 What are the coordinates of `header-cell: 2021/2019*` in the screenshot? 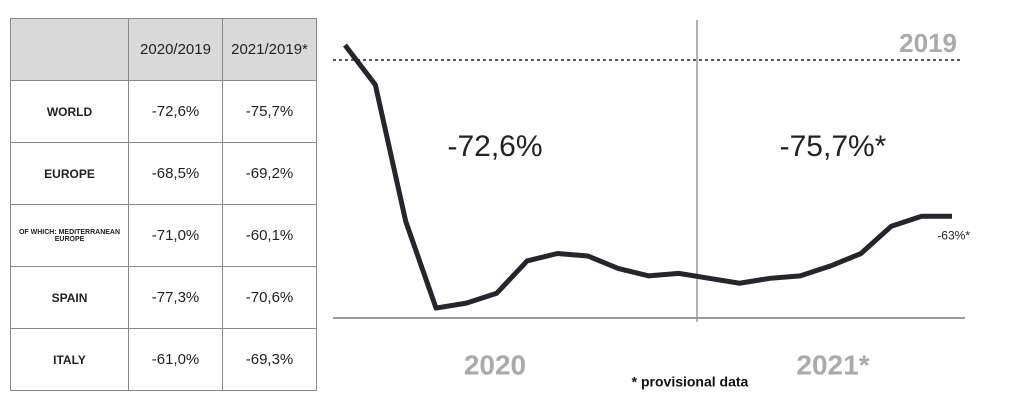 It's located at (269, 49).